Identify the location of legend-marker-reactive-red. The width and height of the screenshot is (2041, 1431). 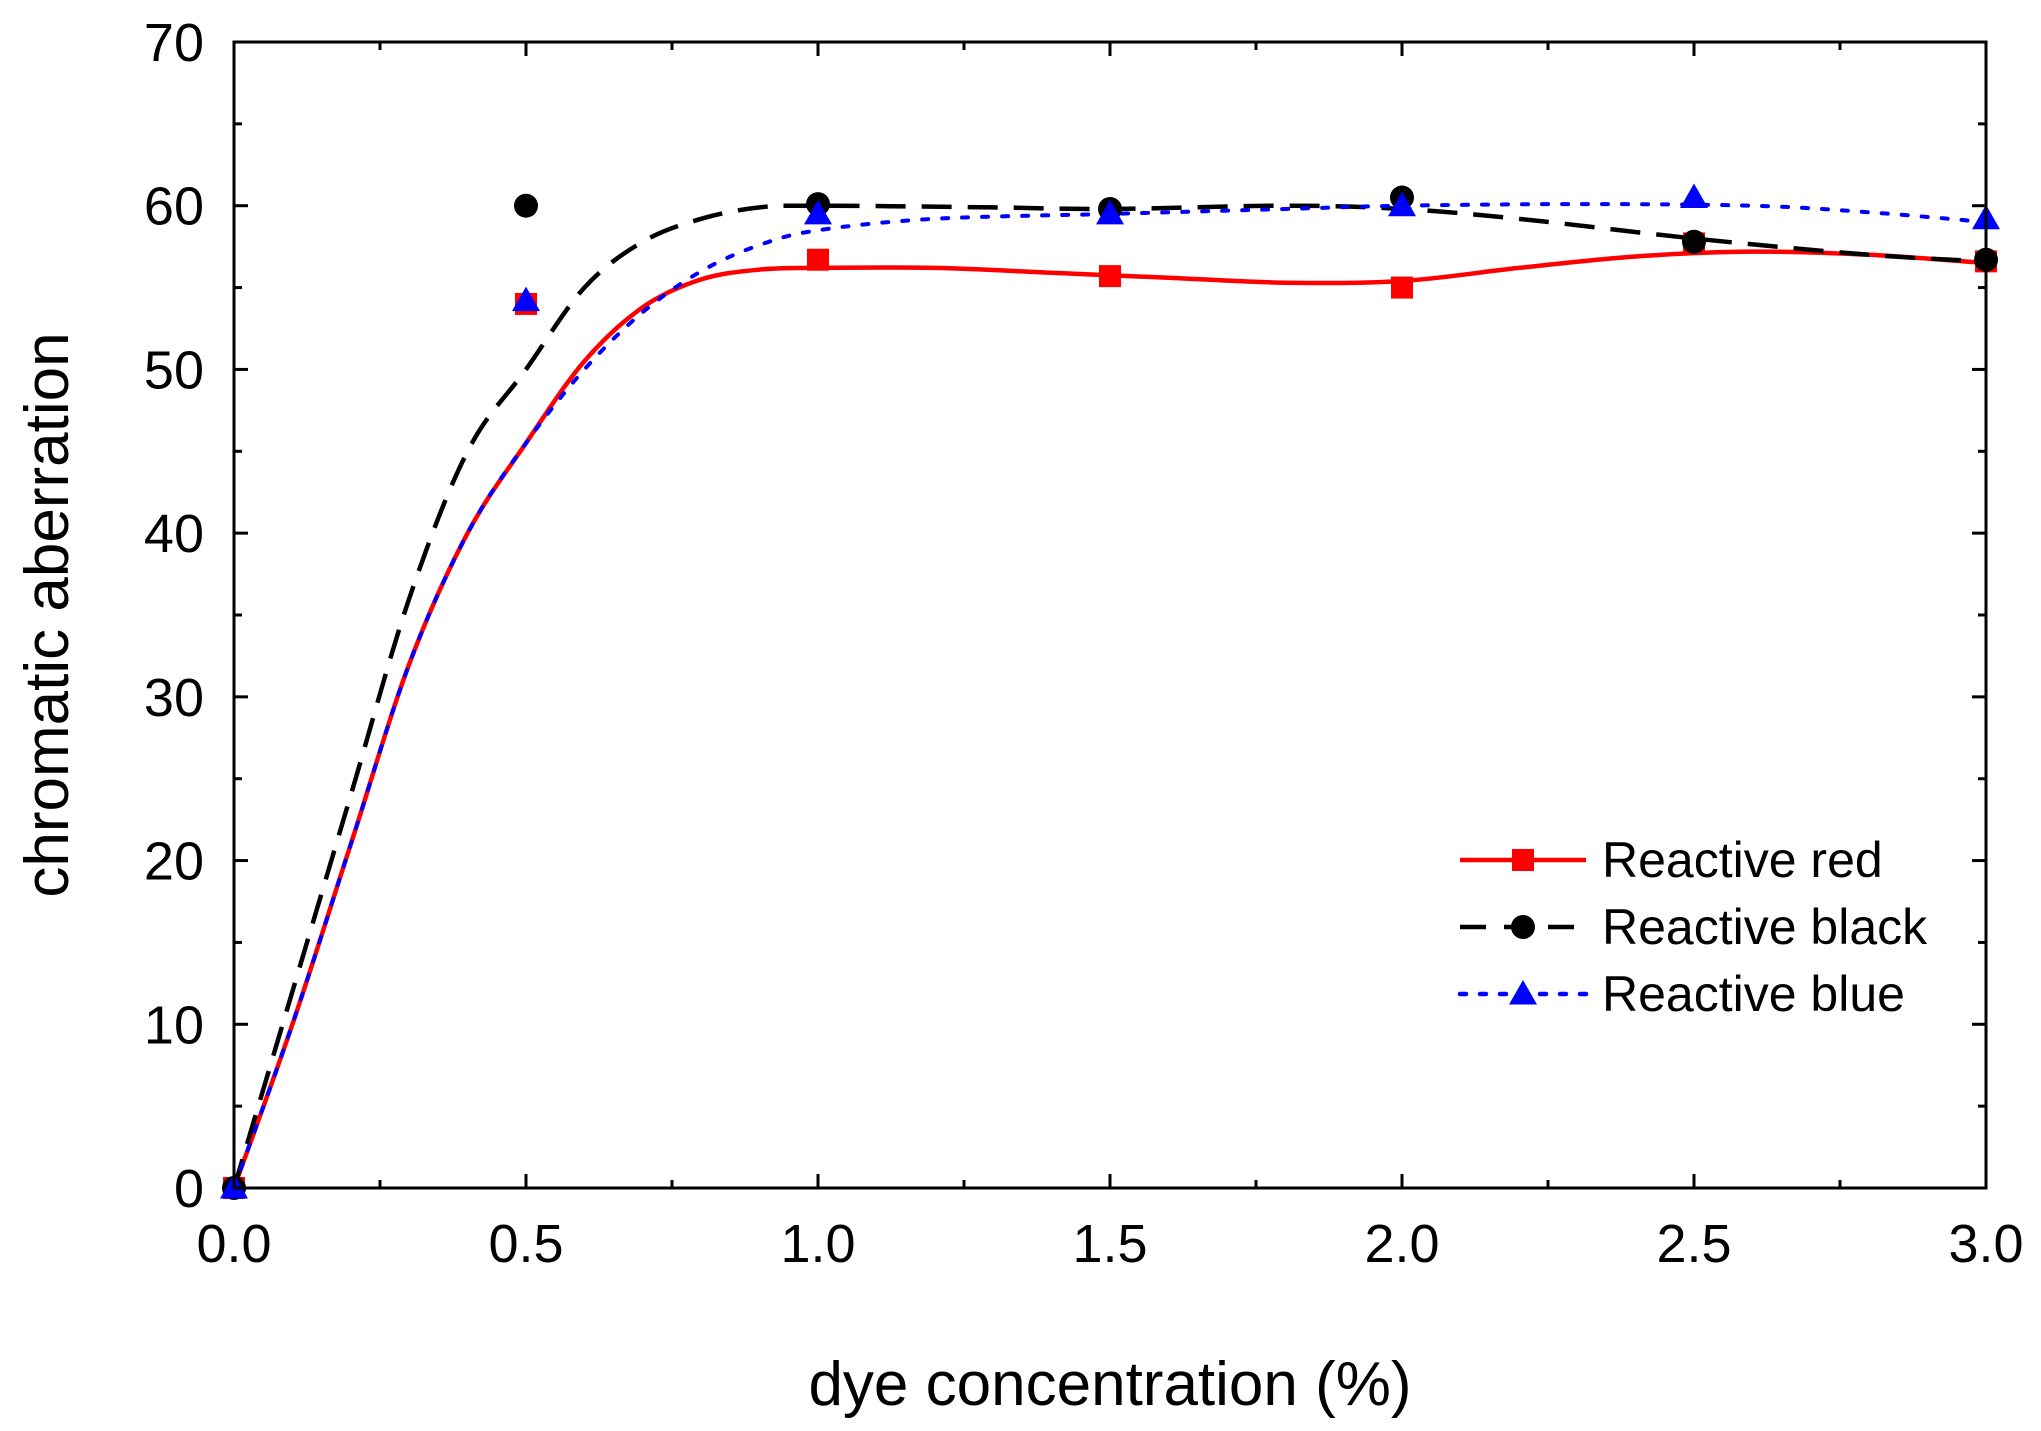
(1523, 860).